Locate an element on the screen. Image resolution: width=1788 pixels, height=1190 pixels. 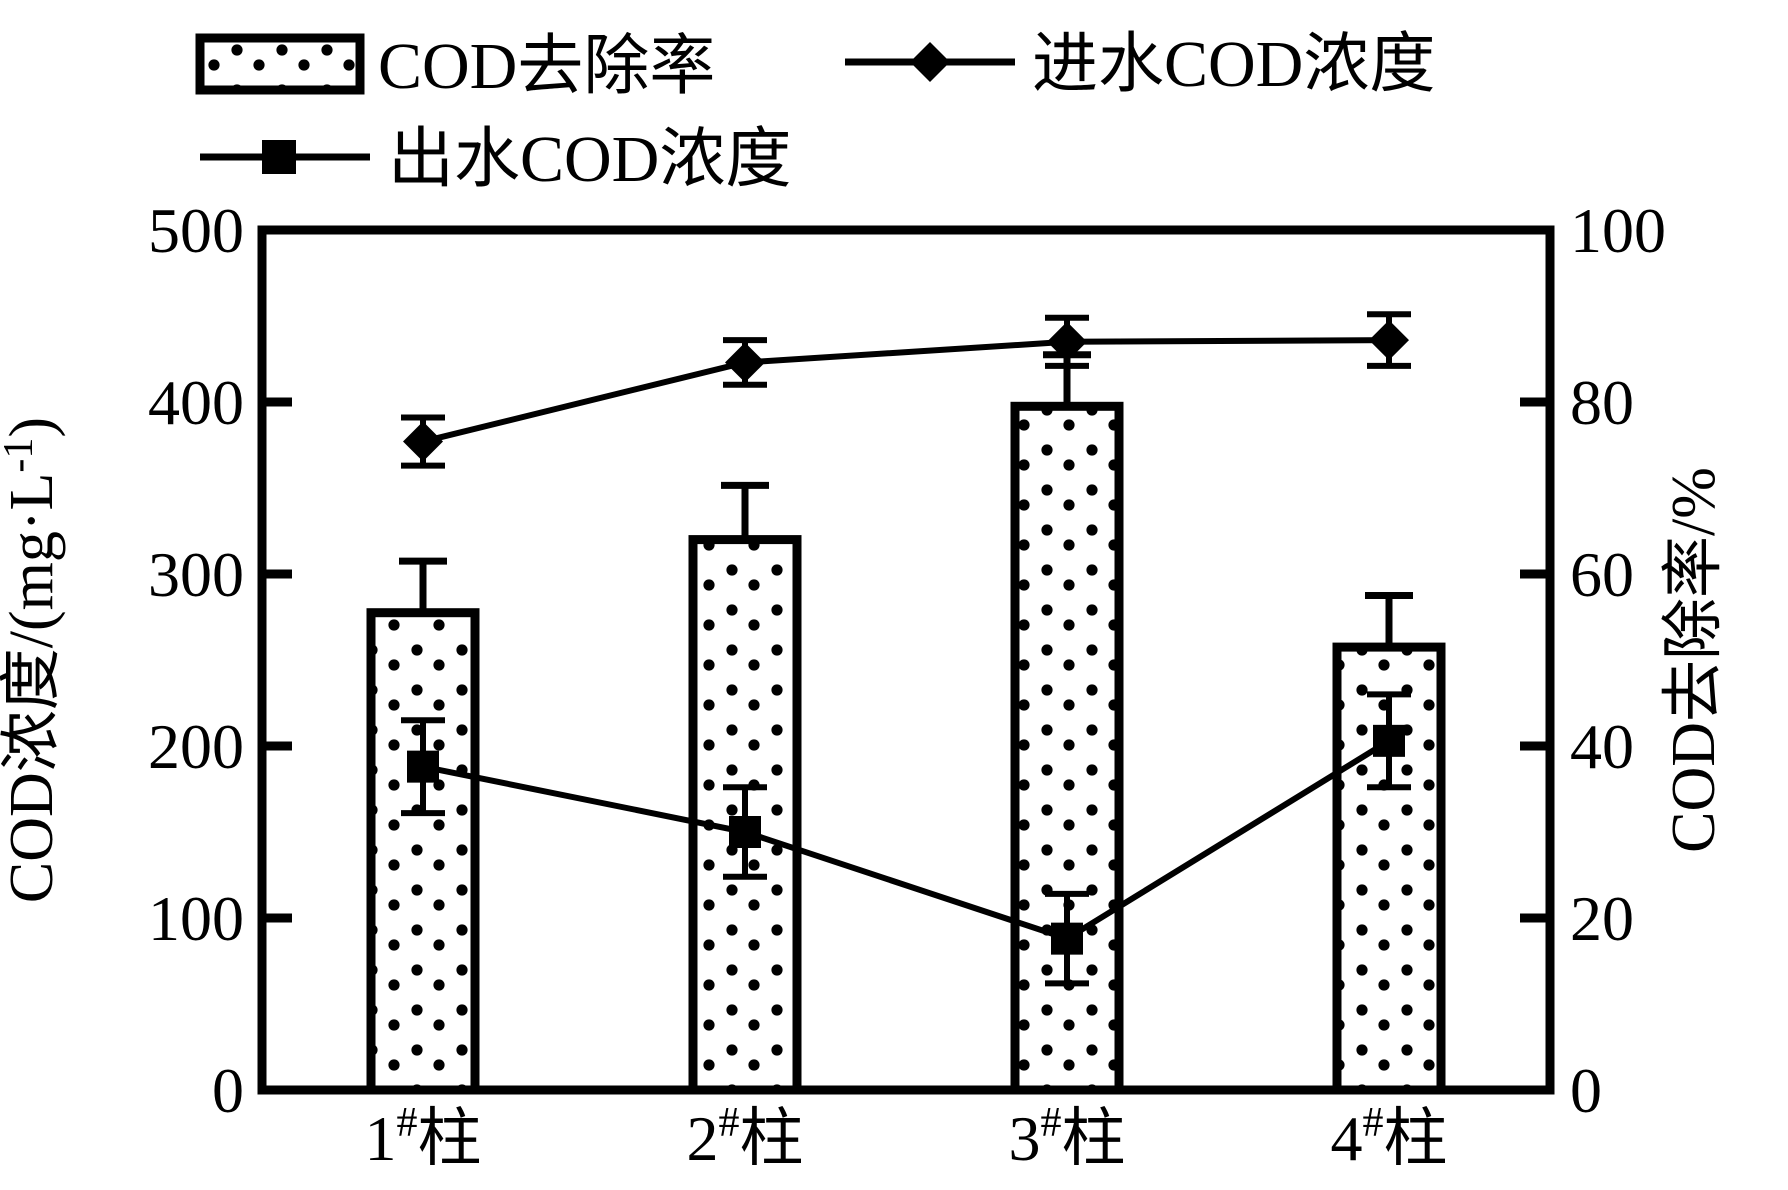
x-label-1: 1#柱 is located at coordinates (423, 1137).